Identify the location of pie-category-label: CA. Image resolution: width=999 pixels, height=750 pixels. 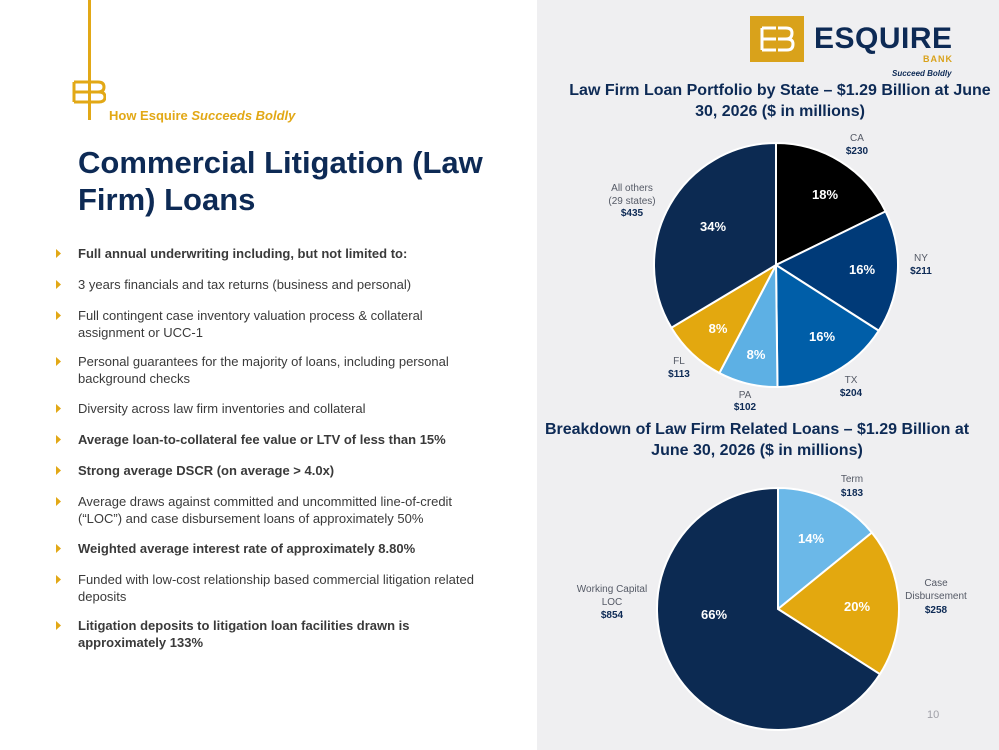
(857, 138).